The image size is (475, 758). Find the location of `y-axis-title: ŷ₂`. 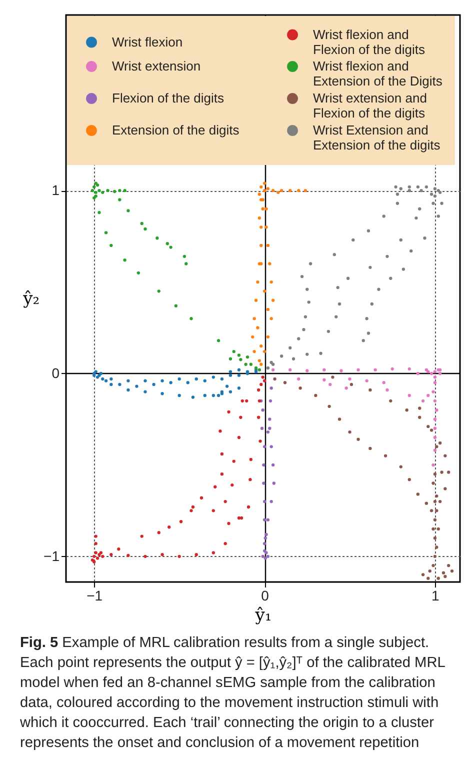

y-axis-title: ŷ₂ is located at coordinates (31, 299).